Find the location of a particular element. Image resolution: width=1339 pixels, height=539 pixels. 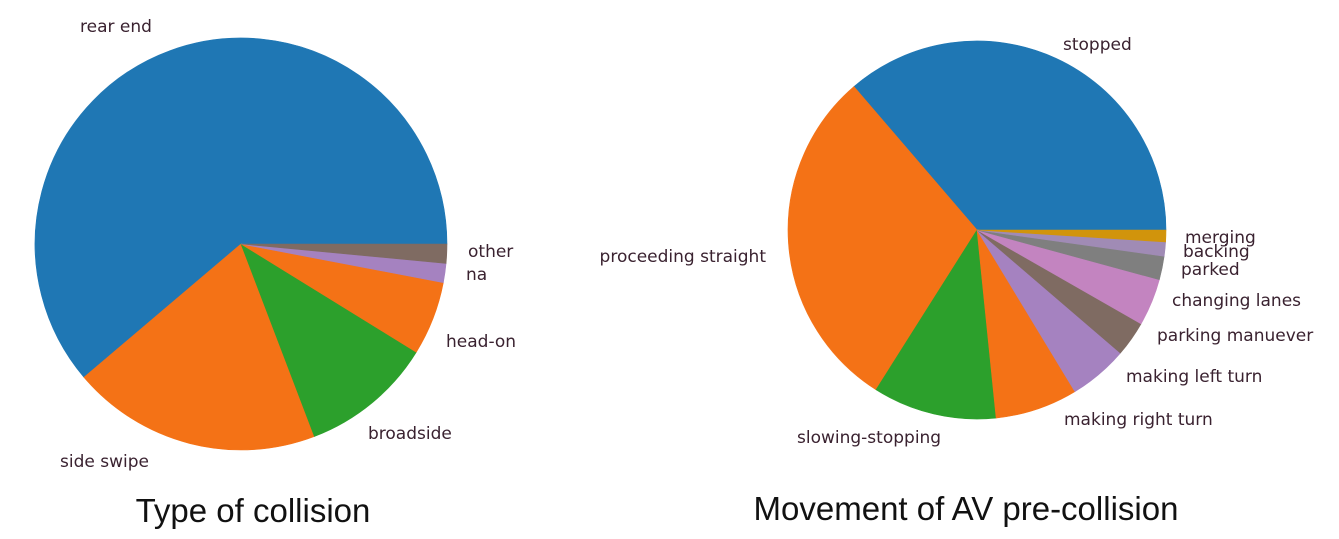

label-na: na is located at coordinates (476, 275).